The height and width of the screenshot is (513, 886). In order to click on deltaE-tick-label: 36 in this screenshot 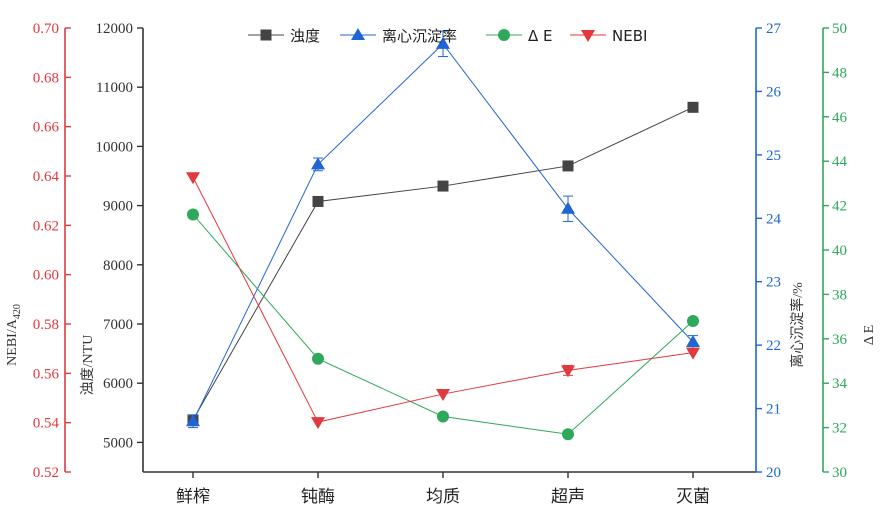, I will do `click(840, 340)`.